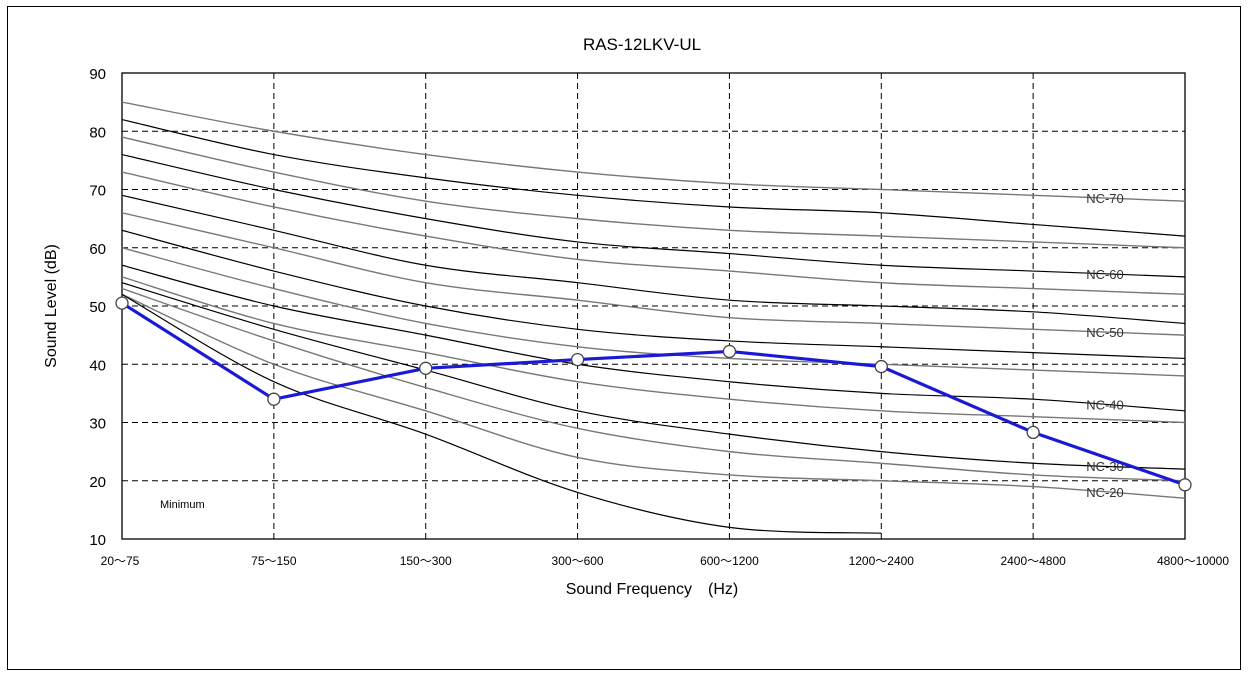 The height and width of the screenshot is (677, 1249). What do you see at coordinates (97, 74) in the screenshot?
I see `y-tick-label: 90` at bounding box center [97, 74].